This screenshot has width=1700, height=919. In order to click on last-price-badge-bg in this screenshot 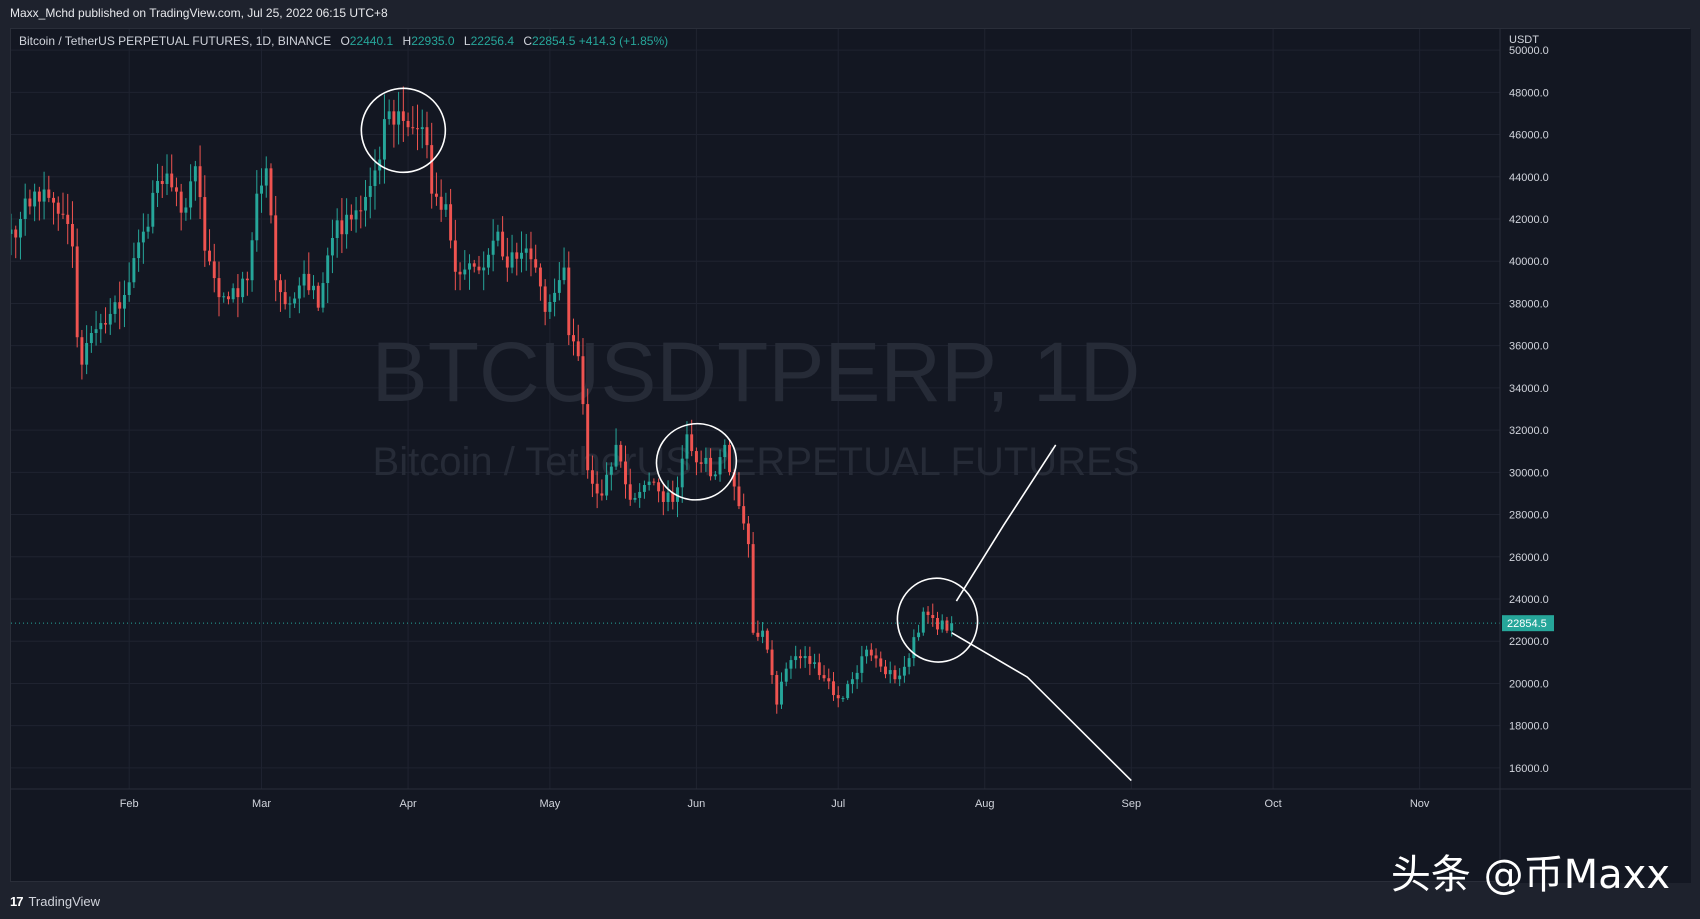, I will do `click(1528, 623)`.